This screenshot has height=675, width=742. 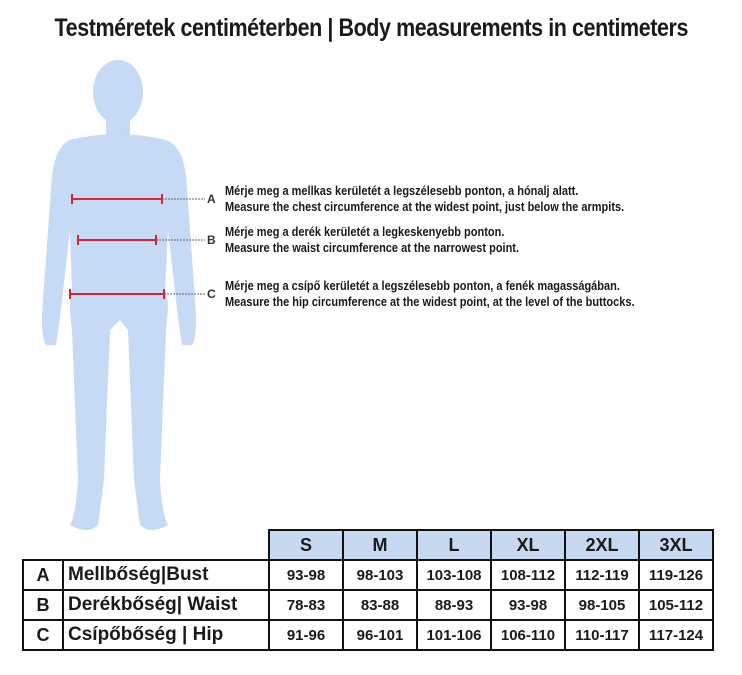 I want to click on table-cell: 108-112, so click(x=528, y=575).